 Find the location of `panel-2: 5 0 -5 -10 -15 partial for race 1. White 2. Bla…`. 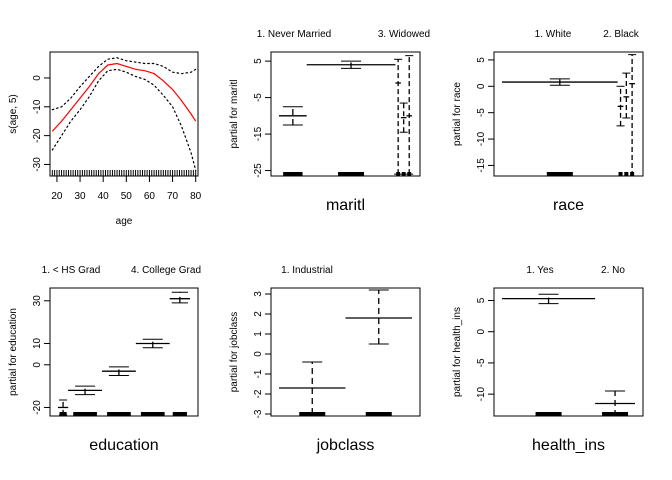

panel-2: 5 0 -5 -10 -15 partial for race 1. White 2. Bla… is located at coordinates (548, 121).